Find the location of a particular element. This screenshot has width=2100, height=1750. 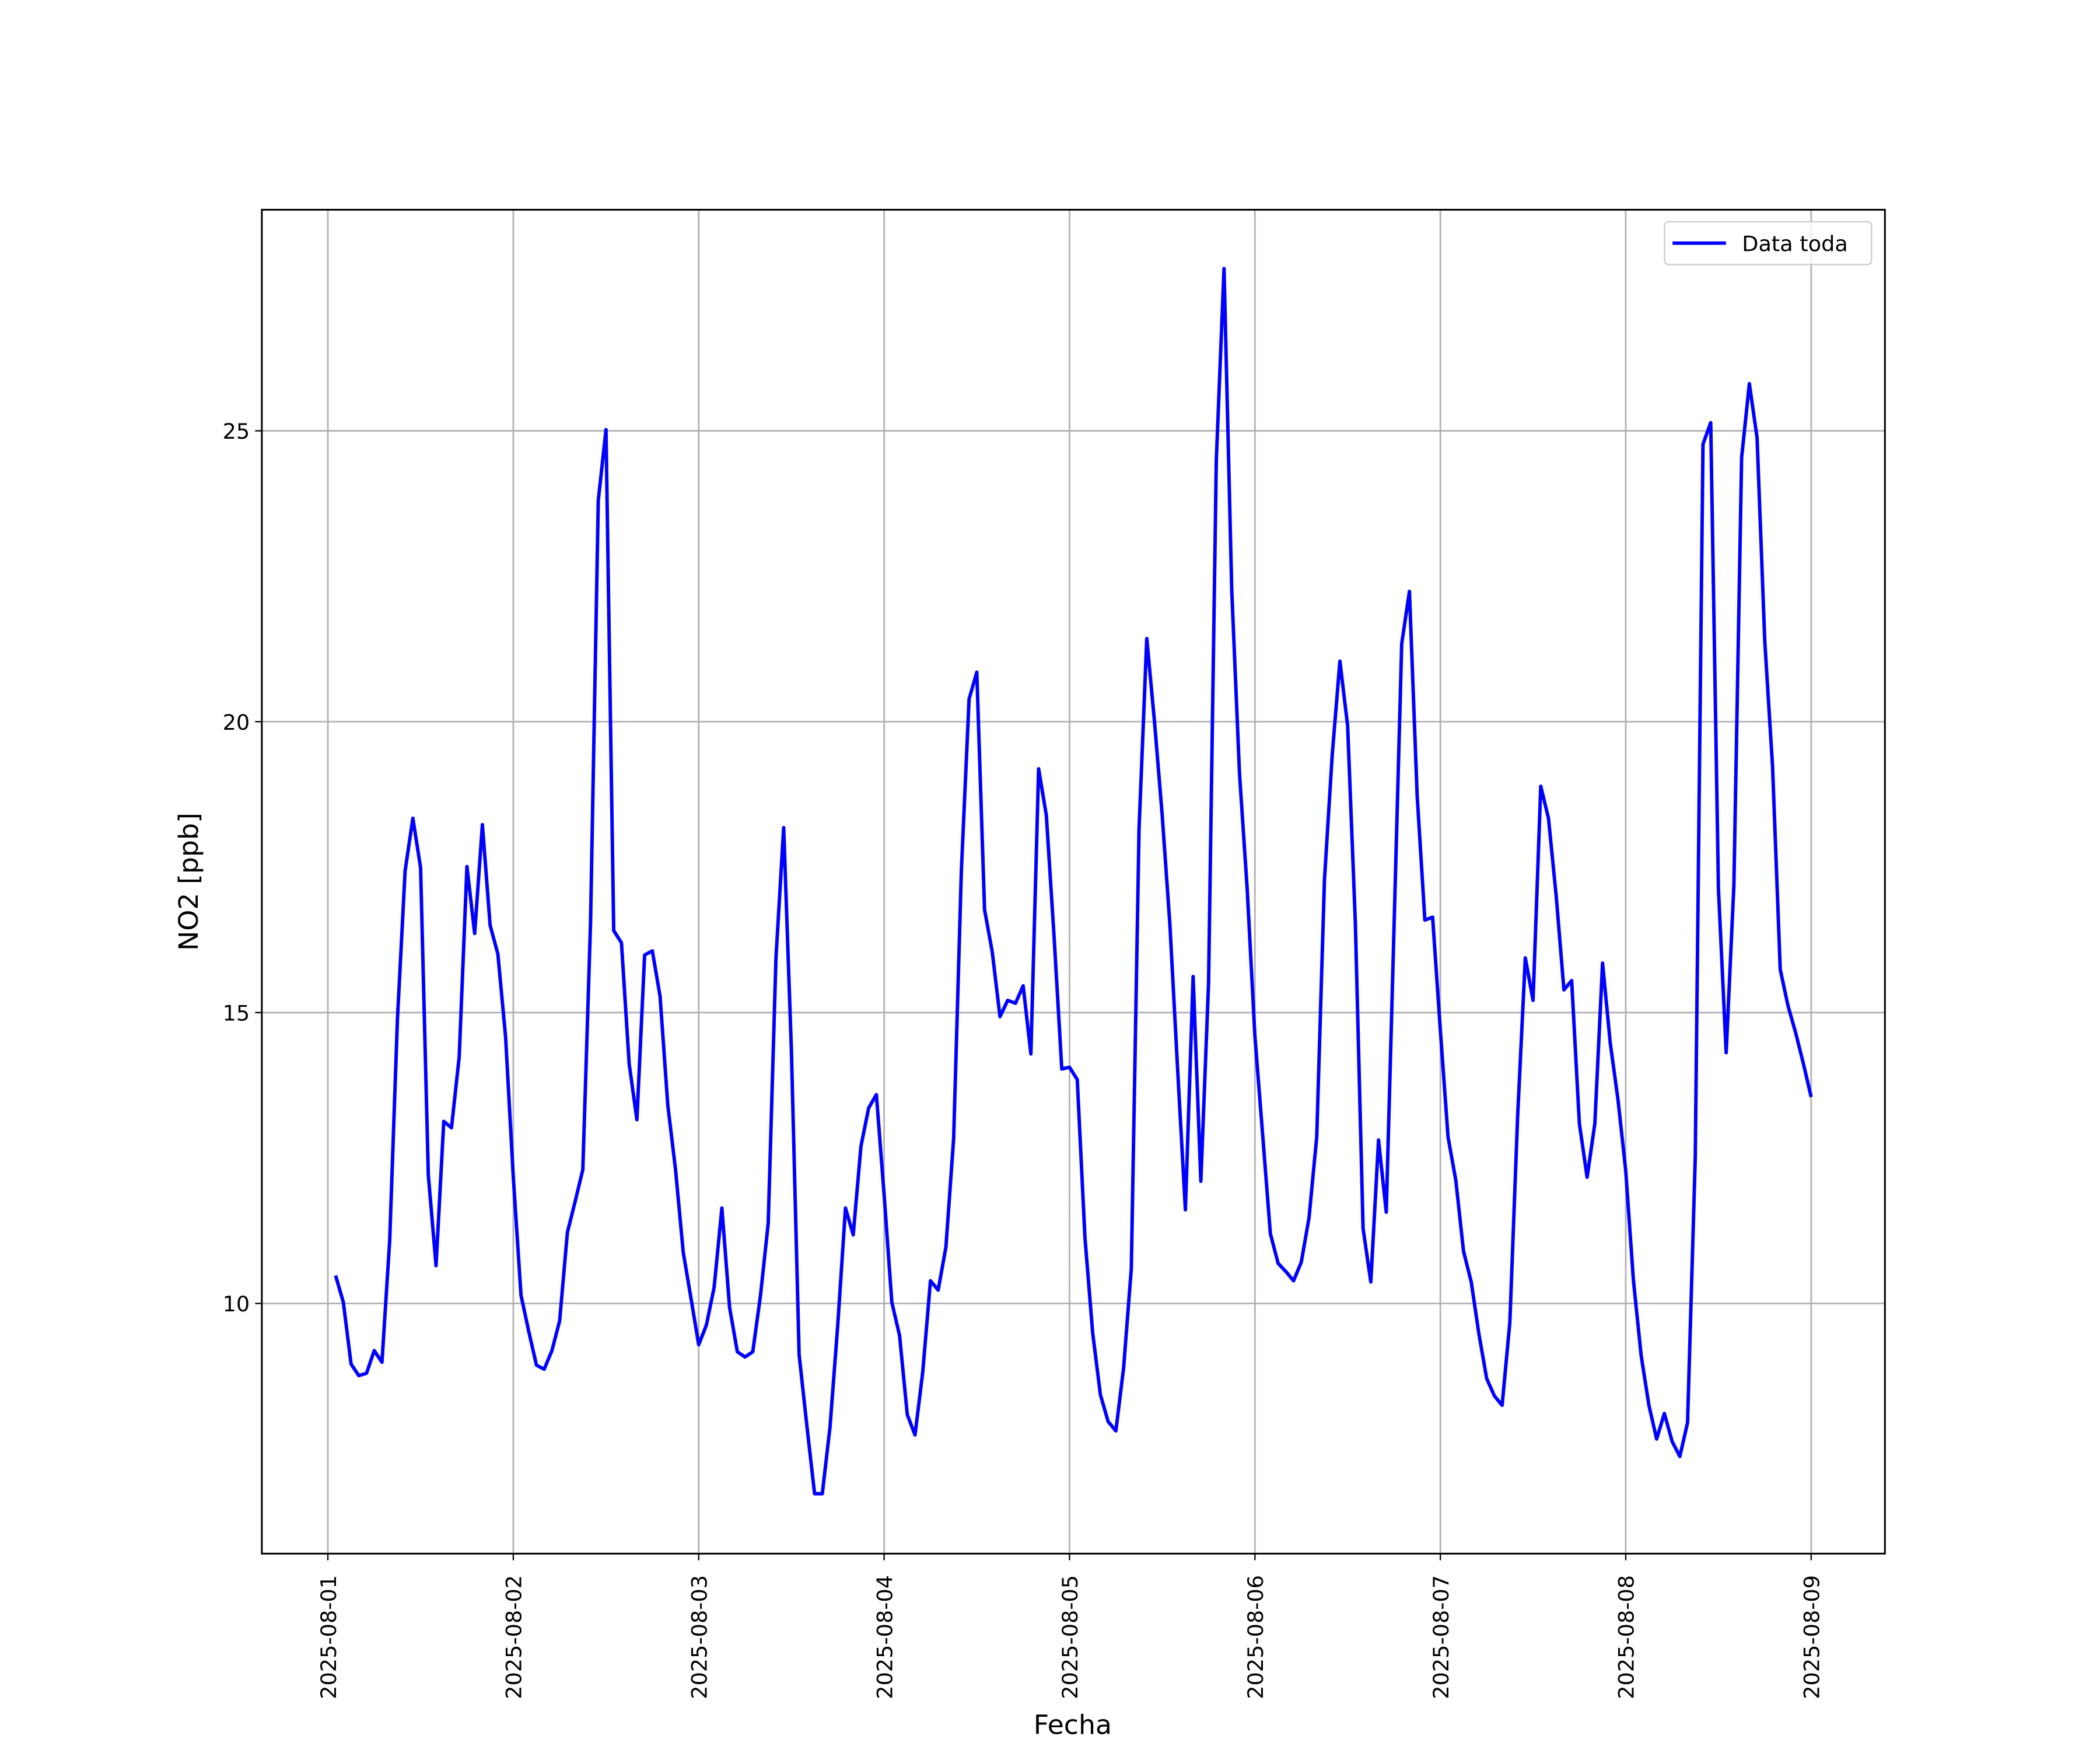

x-tick-label: 2025-08-09 is located at coordinates (1812, 1637).